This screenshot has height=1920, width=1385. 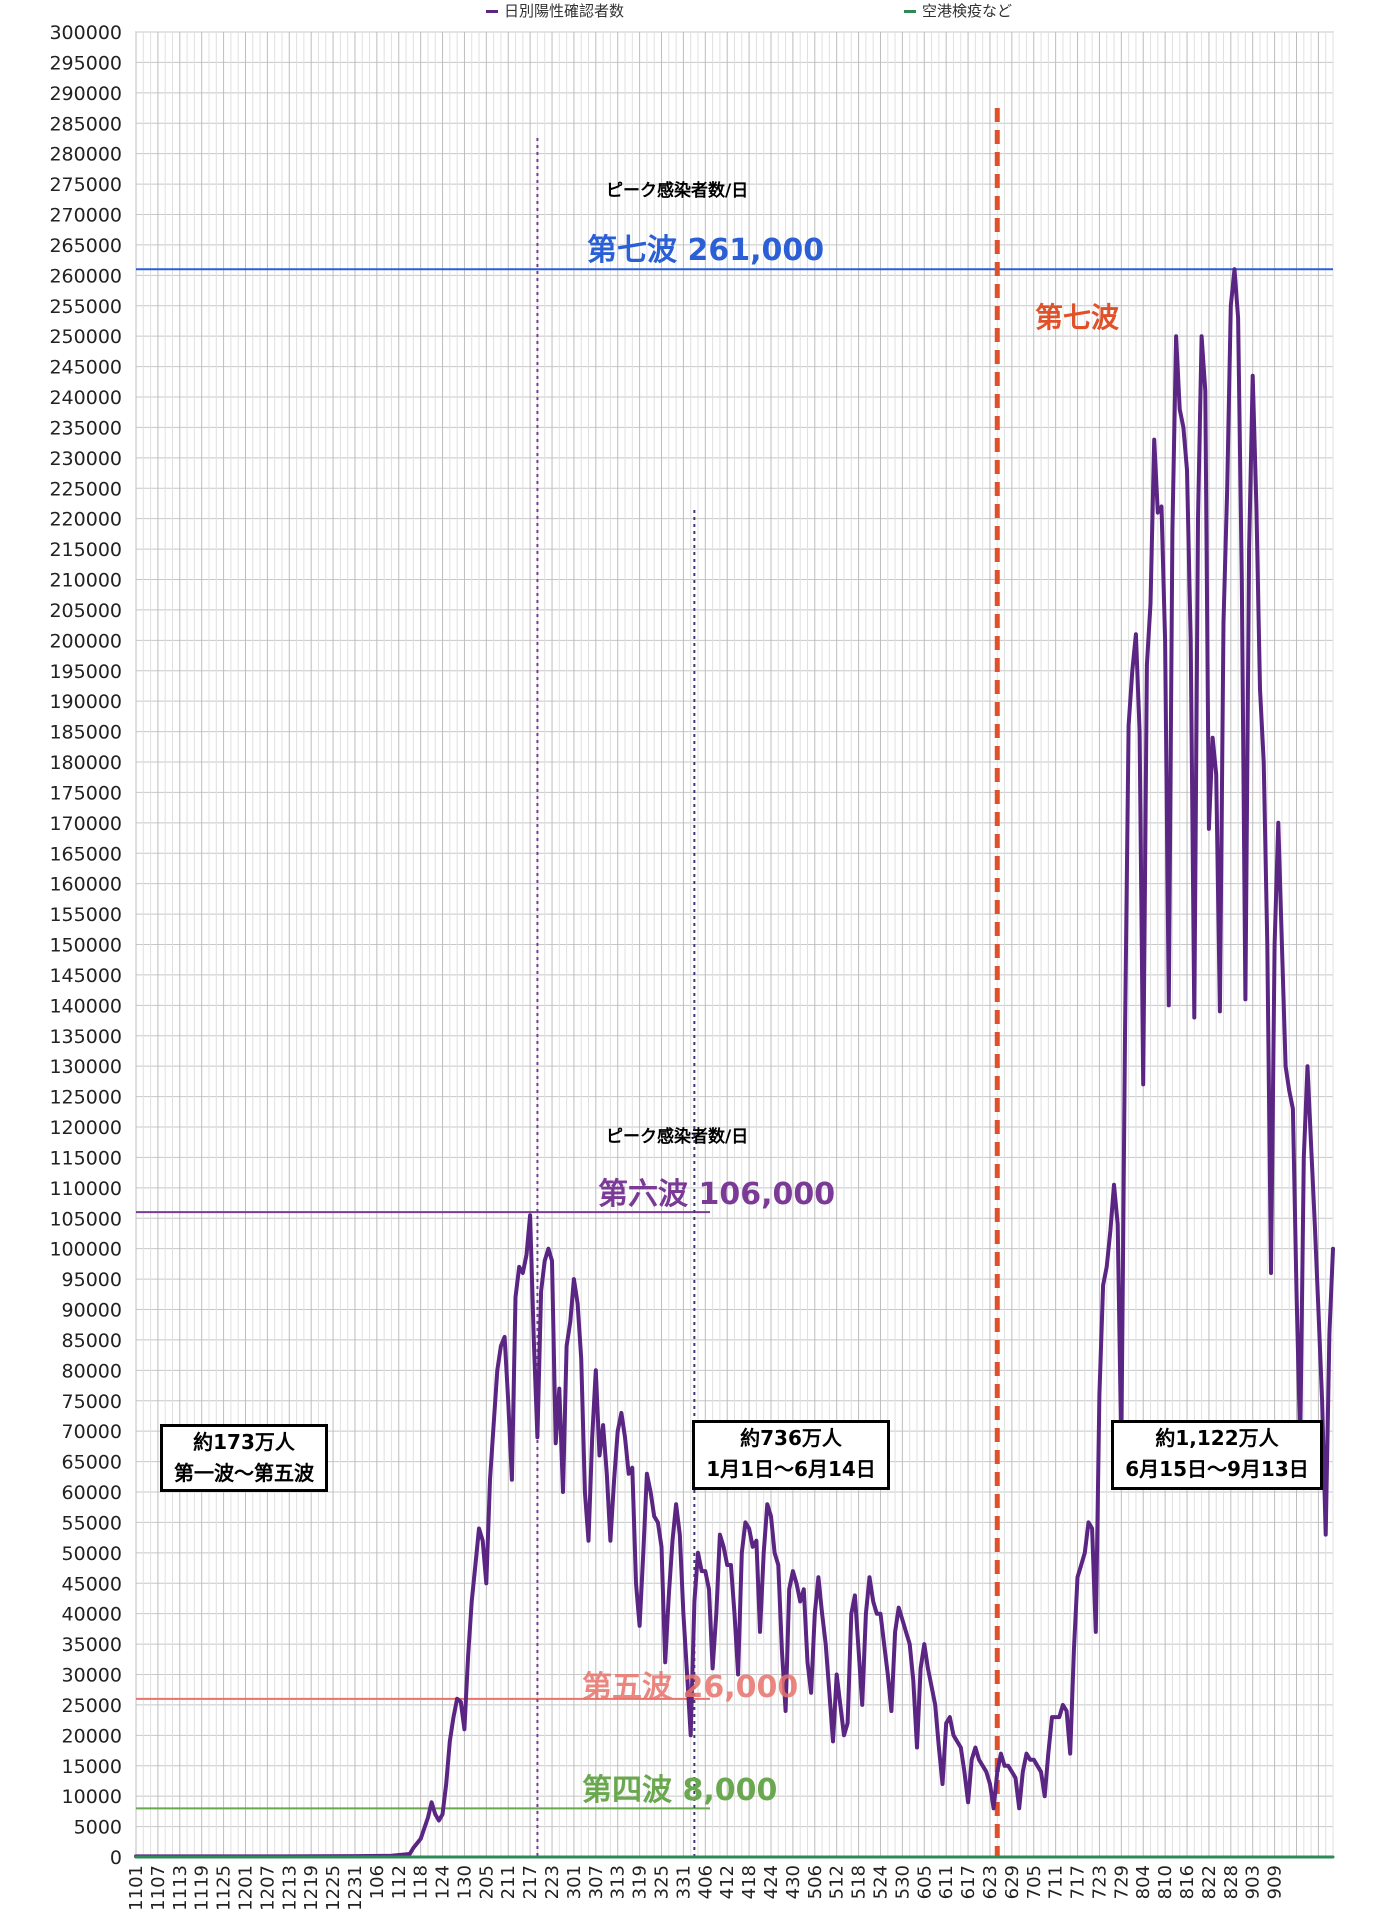 What do you see at coordinates (85, 33) in the screenshot?
I see `y-tick-label: 300000` at bounding box center [85, 33].